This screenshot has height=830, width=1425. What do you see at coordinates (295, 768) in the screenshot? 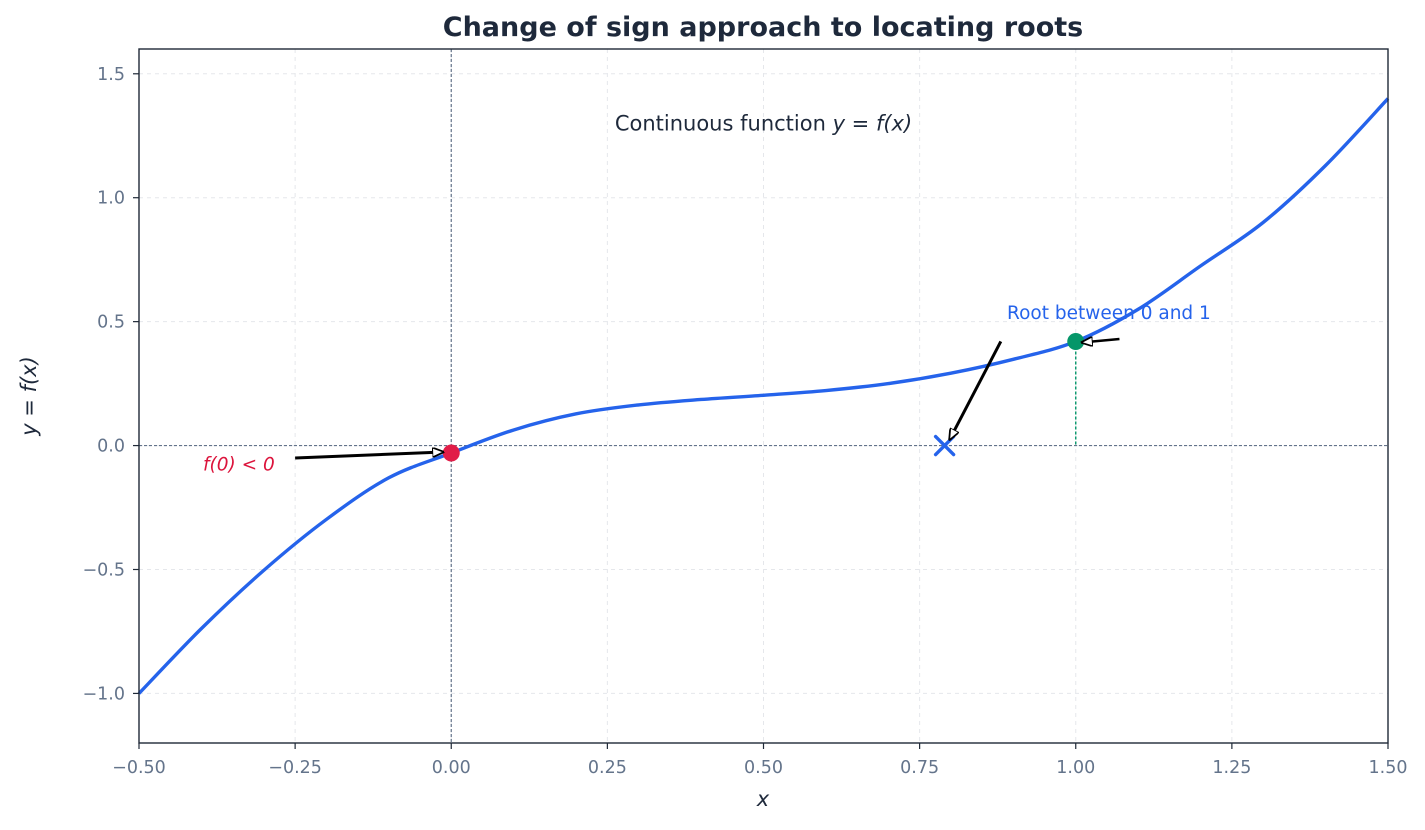
I see `x-tick-label: −0.25` at bounding box center [295, 768].